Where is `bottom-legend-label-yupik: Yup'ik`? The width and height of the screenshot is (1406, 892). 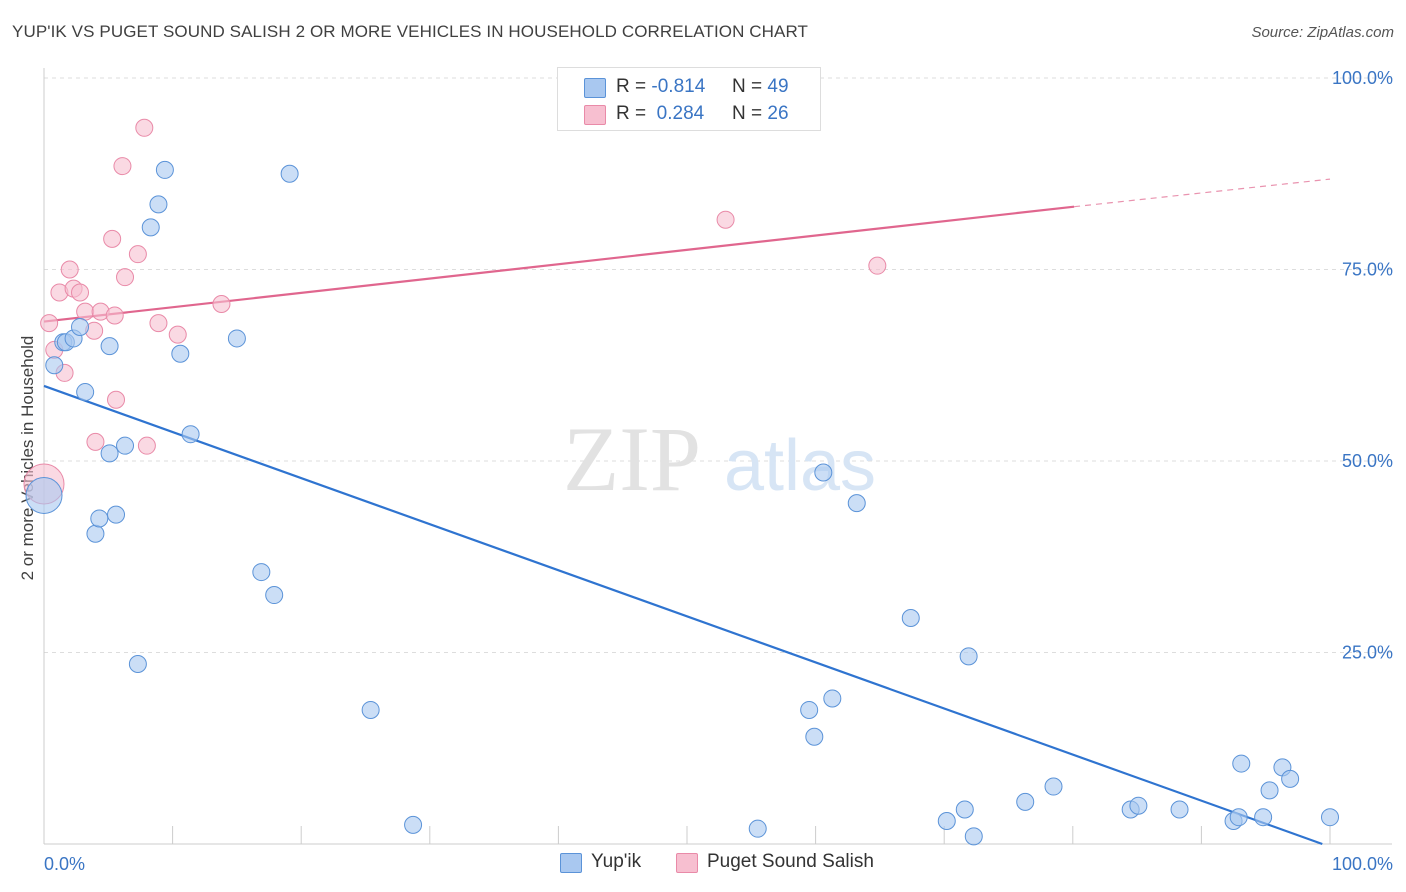 bottom-legend-label-yupik: Yup'ik is located at coordinates (616, 861).